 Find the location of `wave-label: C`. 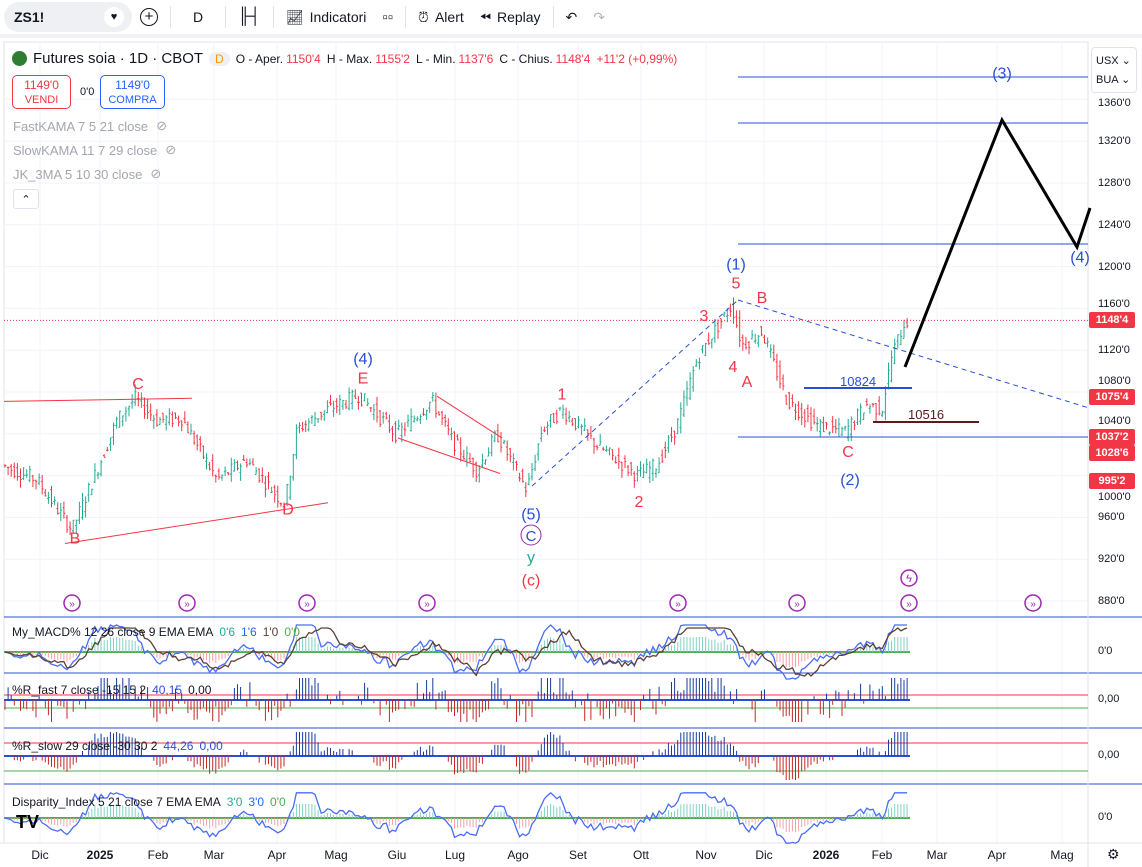

wave-label: C is located at coordinates (138, 384).